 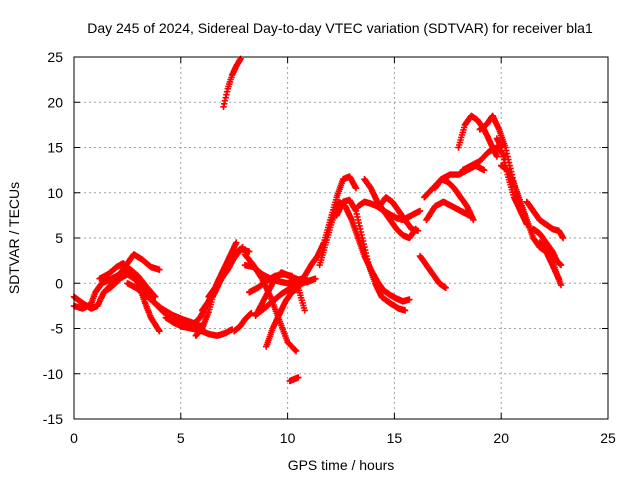 What do you see at coordinates (55, 148) in the screenshot?
I see `y-tick-label: 15` at bounding box center [55, 148].